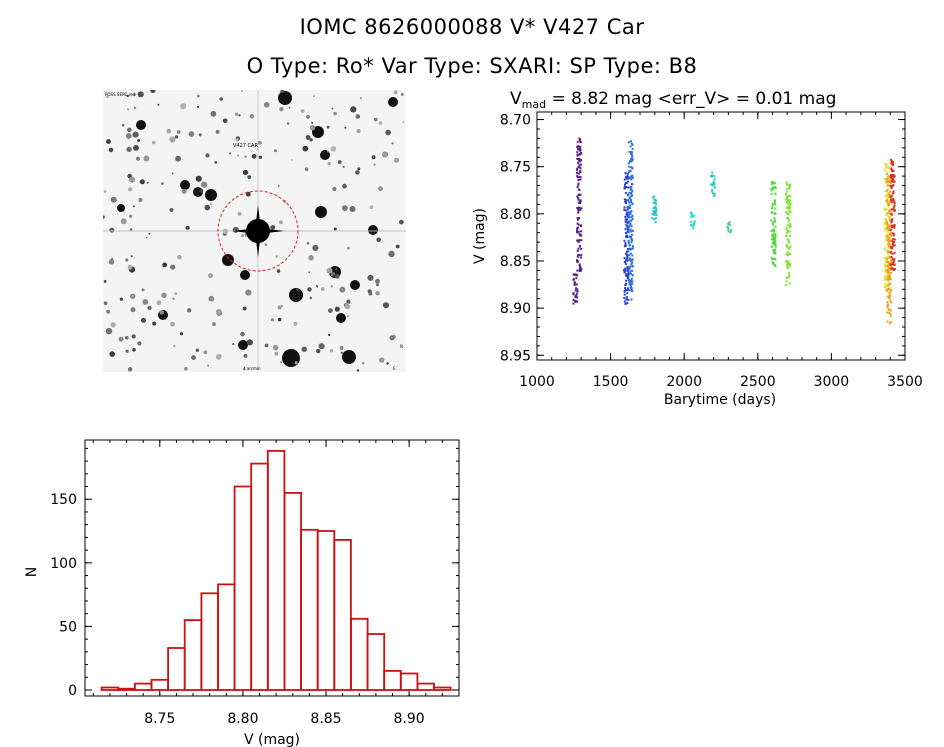 The image size is (944, 747). Describe the element at coordinates (773, 224) in the screenshot. I see `lc-series-g9` at that location.